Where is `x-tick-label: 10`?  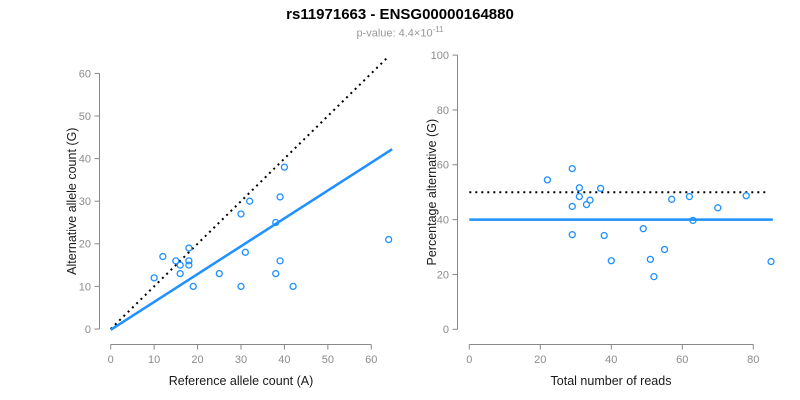
x-tick-label: 10 is located at coordinates (154, 360).